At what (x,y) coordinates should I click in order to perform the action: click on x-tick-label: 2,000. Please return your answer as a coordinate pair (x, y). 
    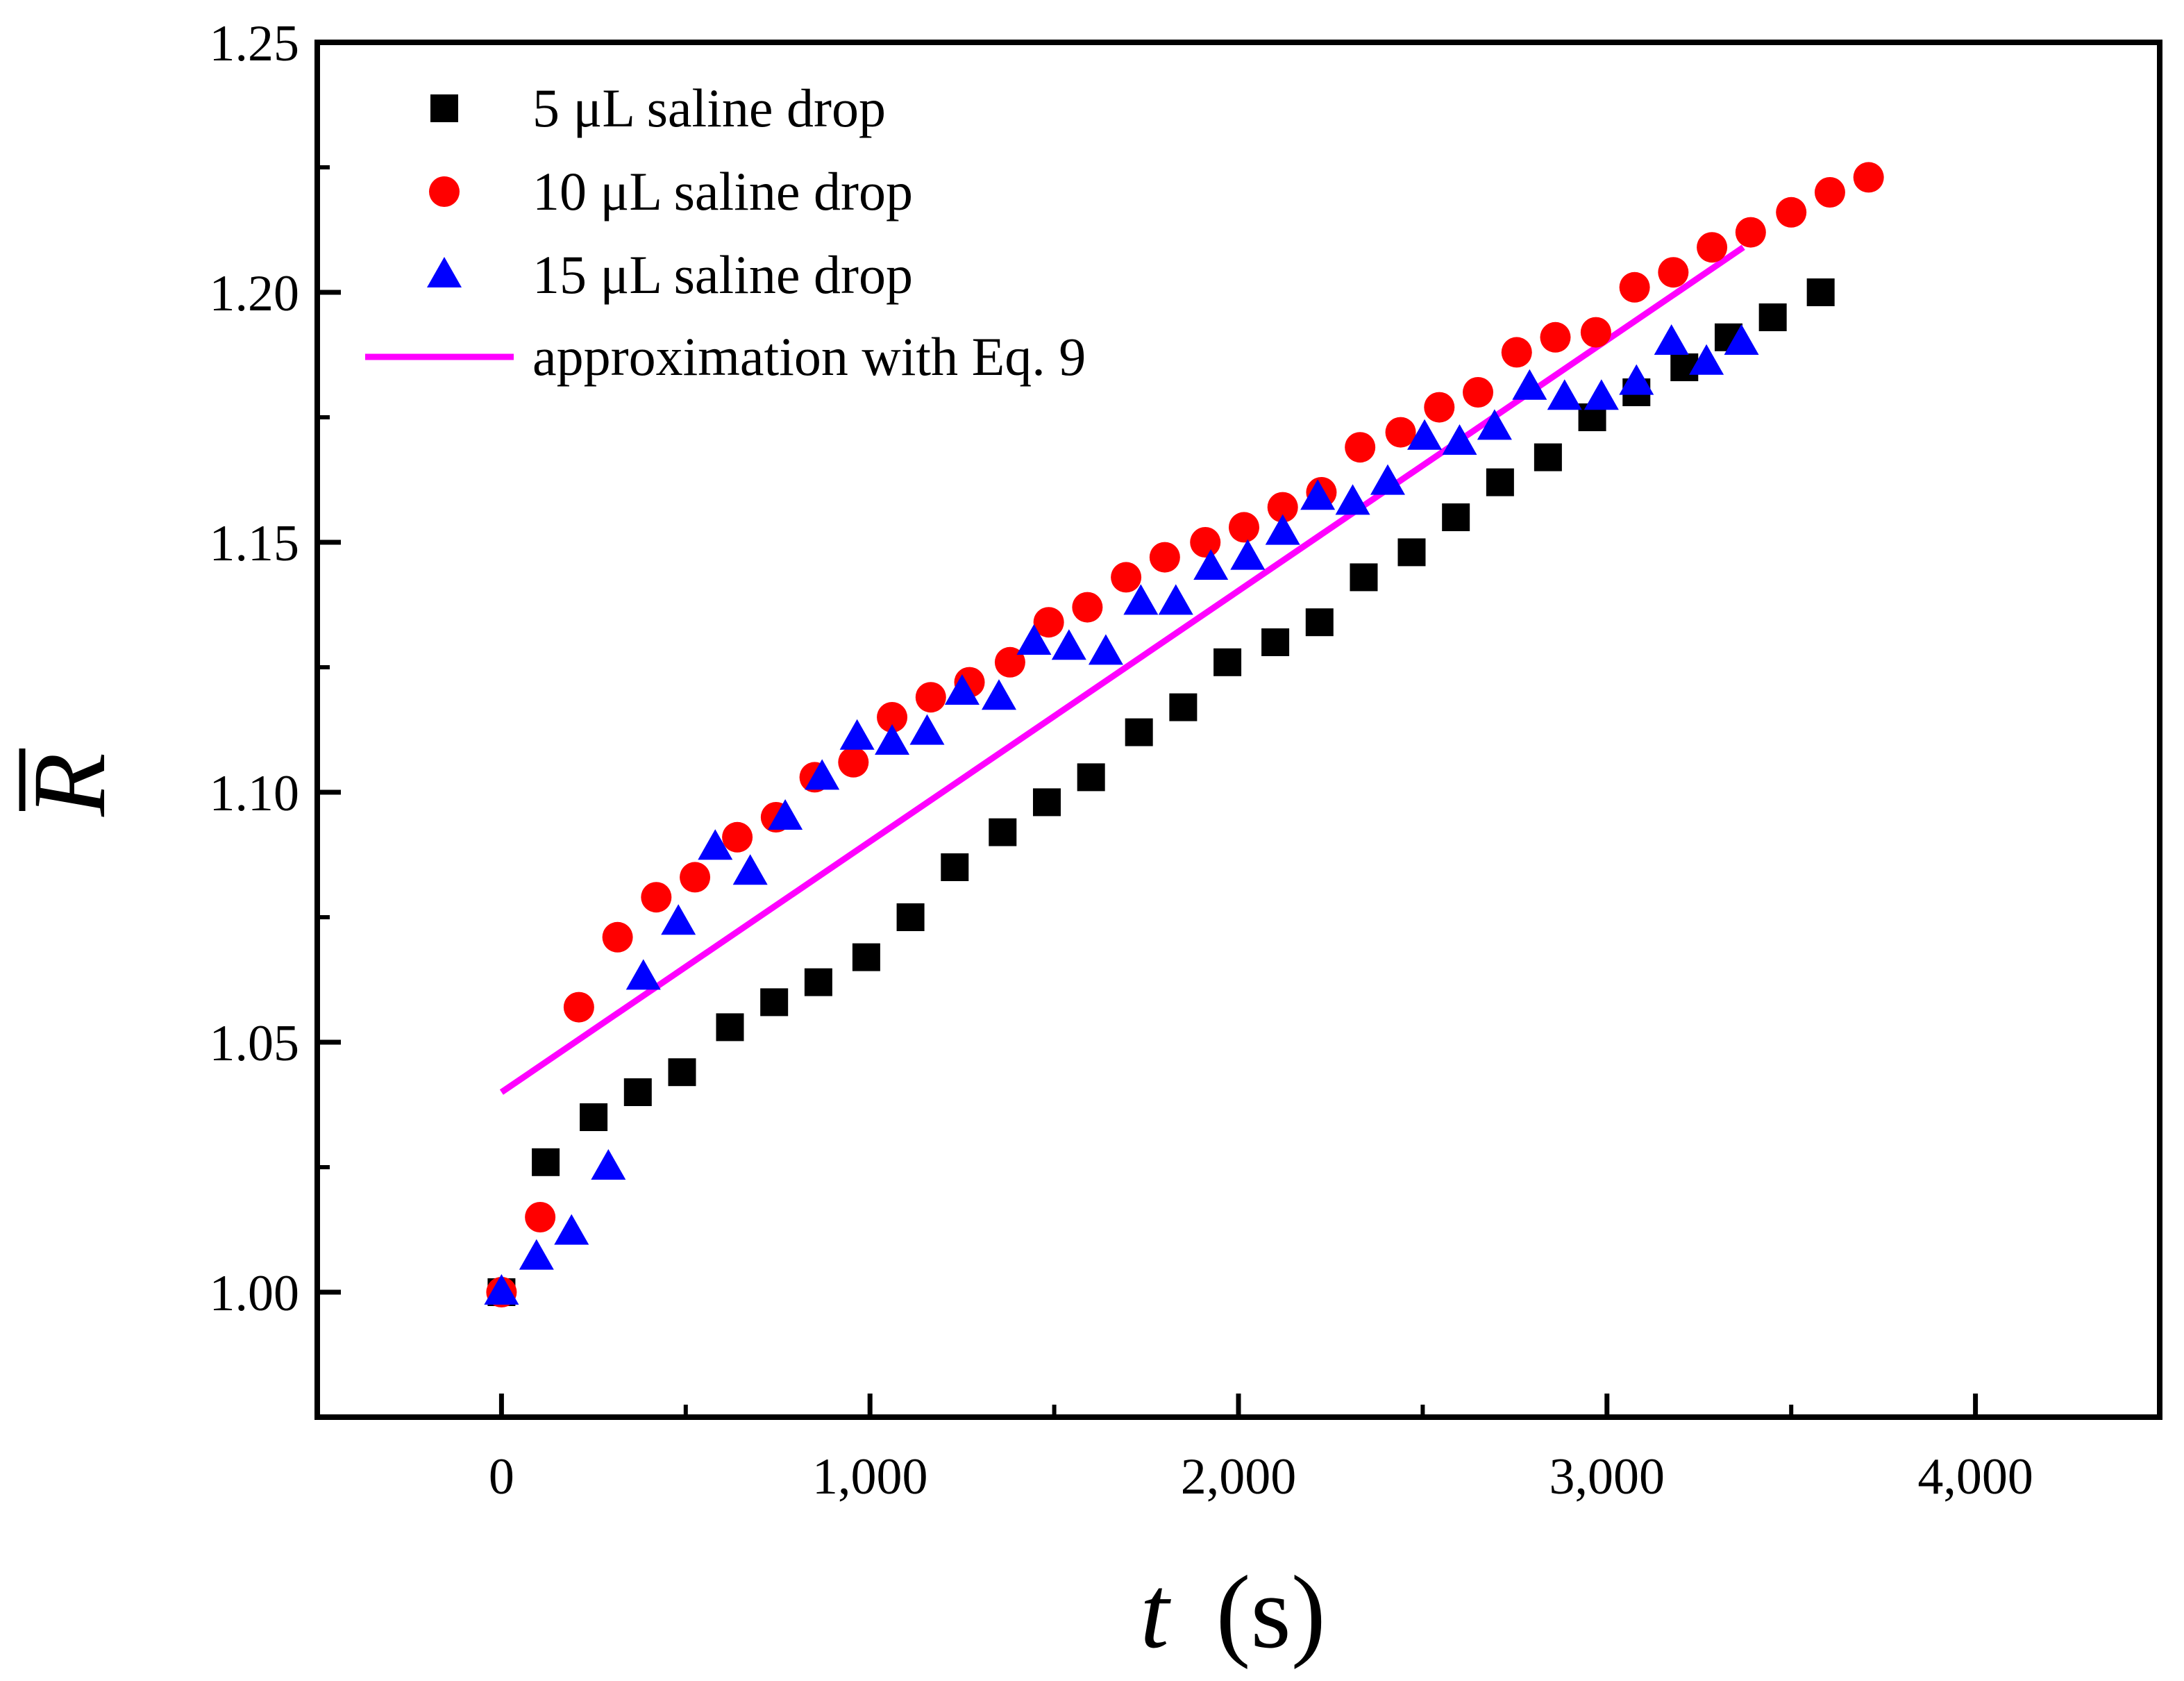
    Looking at the image, I should click on (1239, 1476).